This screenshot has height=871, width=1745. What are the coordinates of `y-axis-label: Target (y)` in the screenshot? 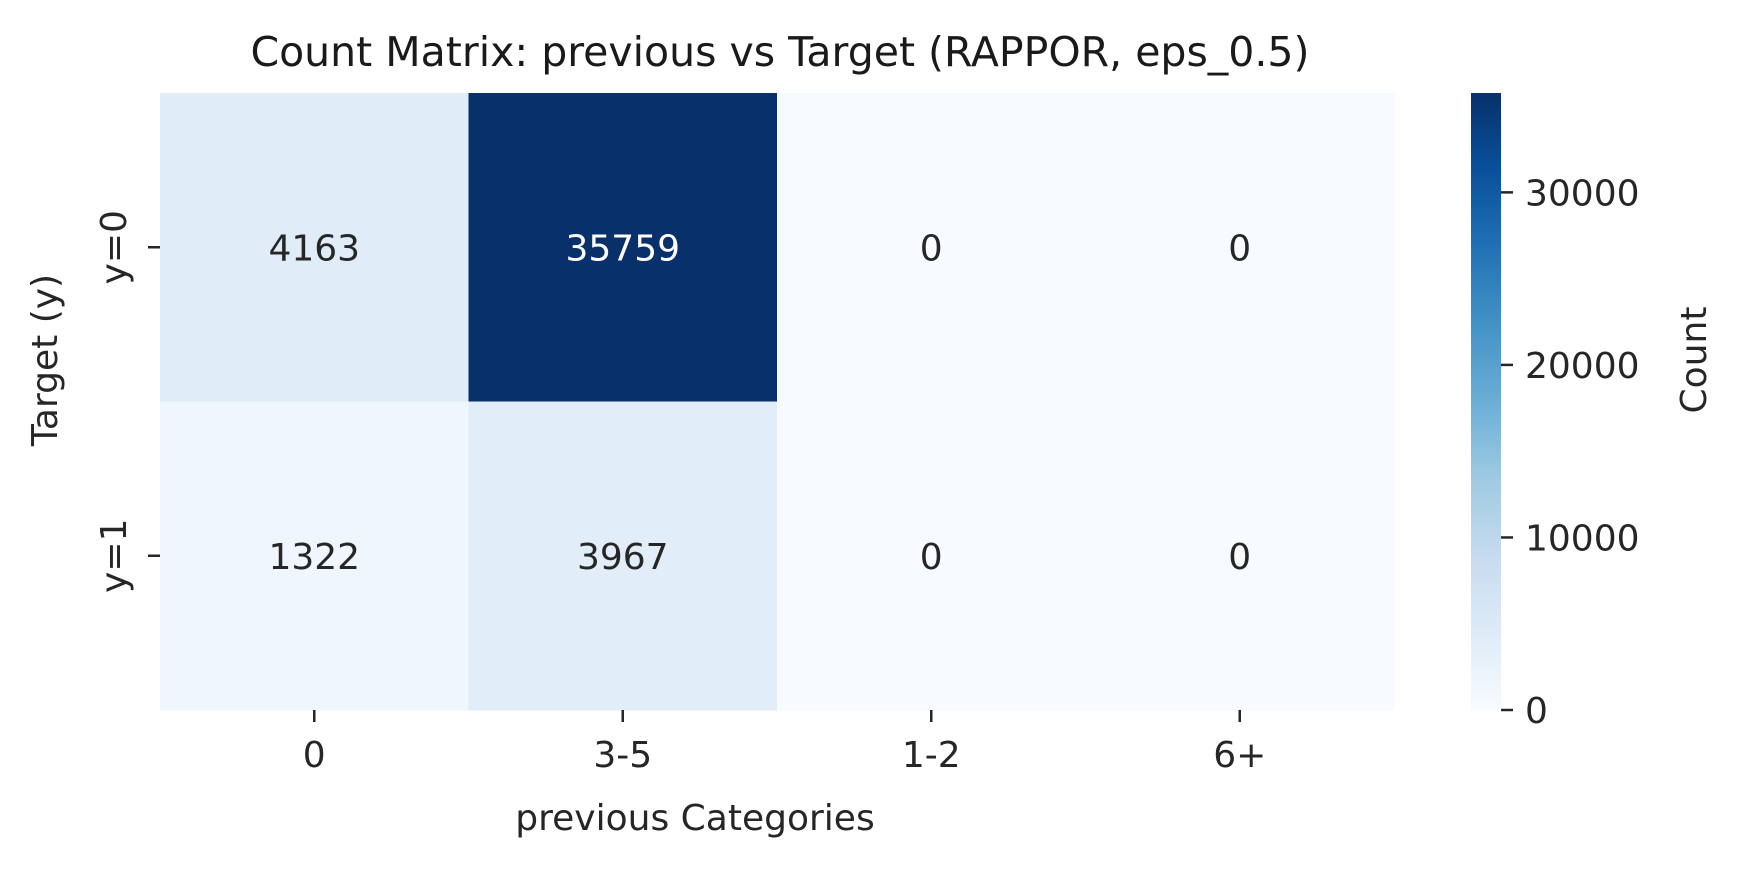 It's located at (45, 360).